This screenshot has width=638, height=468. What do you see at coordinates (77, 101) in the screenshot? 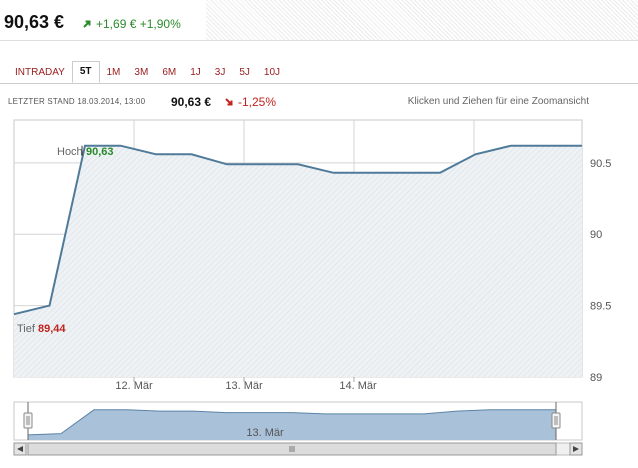
I see `last-update: LETZTER STAND 18.03.2014, 13:00` at bounding box center [77, 101].